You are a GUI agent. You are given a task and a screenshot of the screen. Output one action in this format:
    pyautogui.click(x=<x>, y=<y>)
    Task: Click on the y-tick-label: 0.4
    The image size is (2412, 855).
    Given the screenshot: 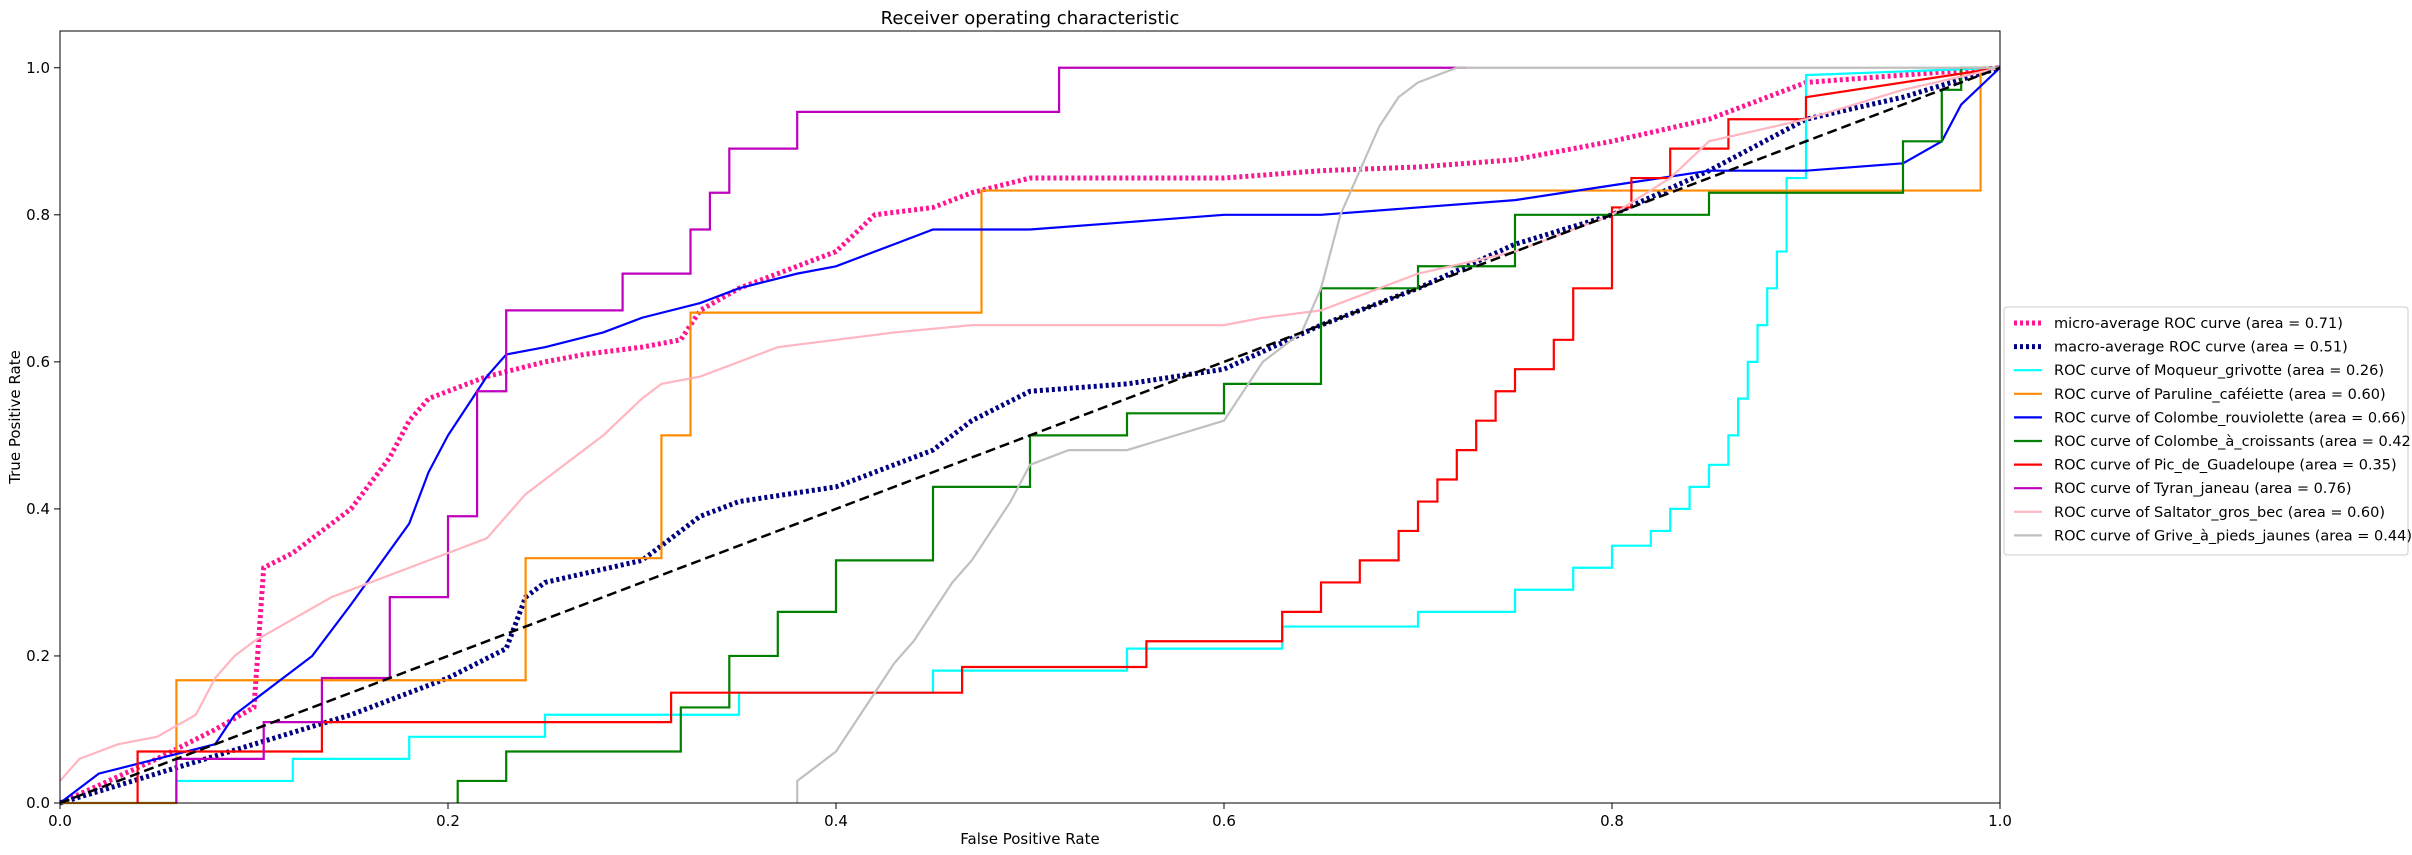 What is the action you would take?
    pyautogui.click(x=38, y=509)
    